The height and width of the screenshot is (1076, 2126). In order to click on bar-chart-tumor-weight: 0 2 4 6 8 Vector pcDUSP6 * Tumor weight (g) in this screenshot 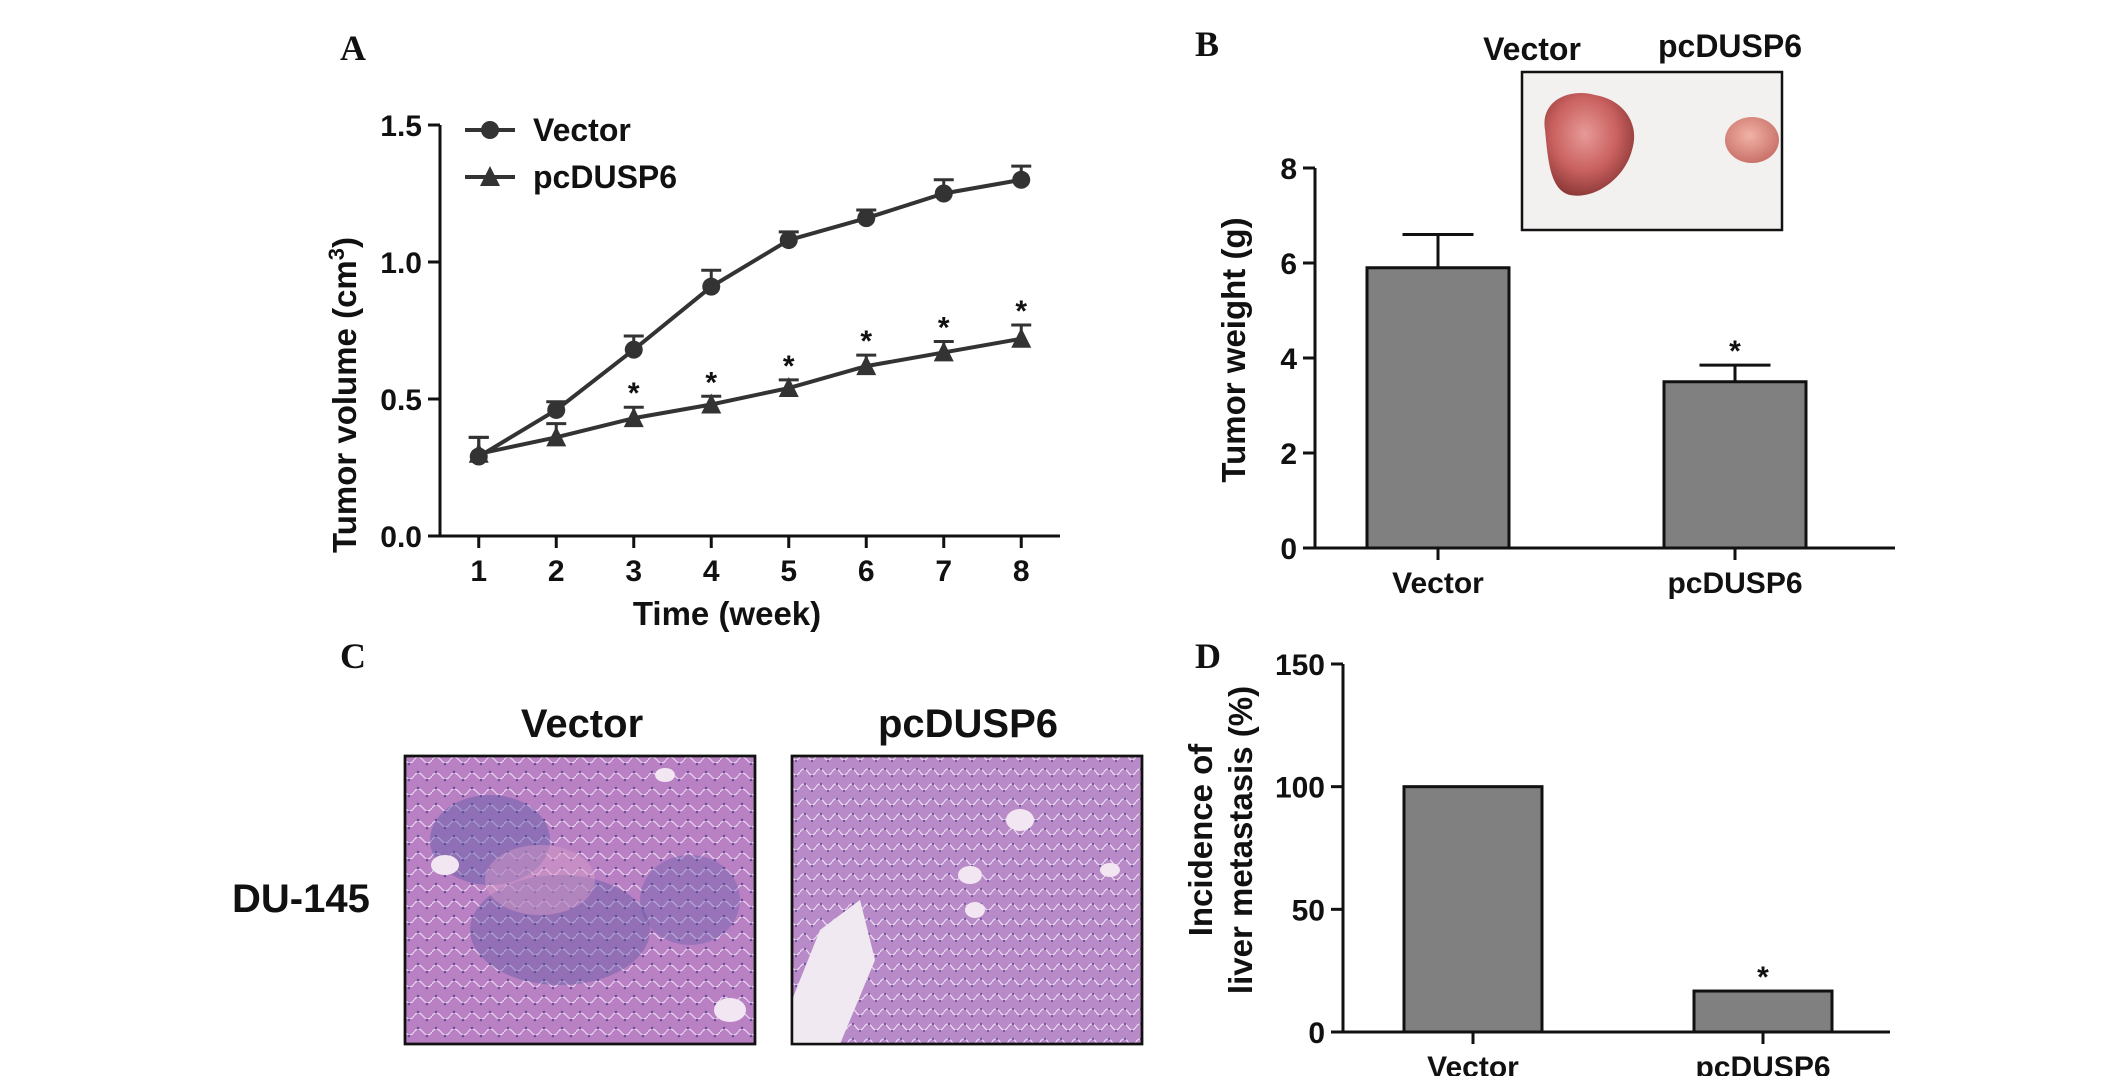, I will do `click(1555, 376)`.